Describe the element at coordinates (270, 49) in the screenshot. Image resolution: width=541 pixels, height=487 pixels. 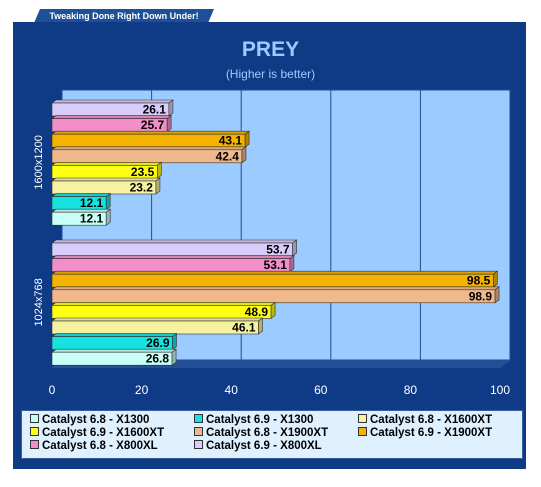
I see `chart-title: PREY` at that location.